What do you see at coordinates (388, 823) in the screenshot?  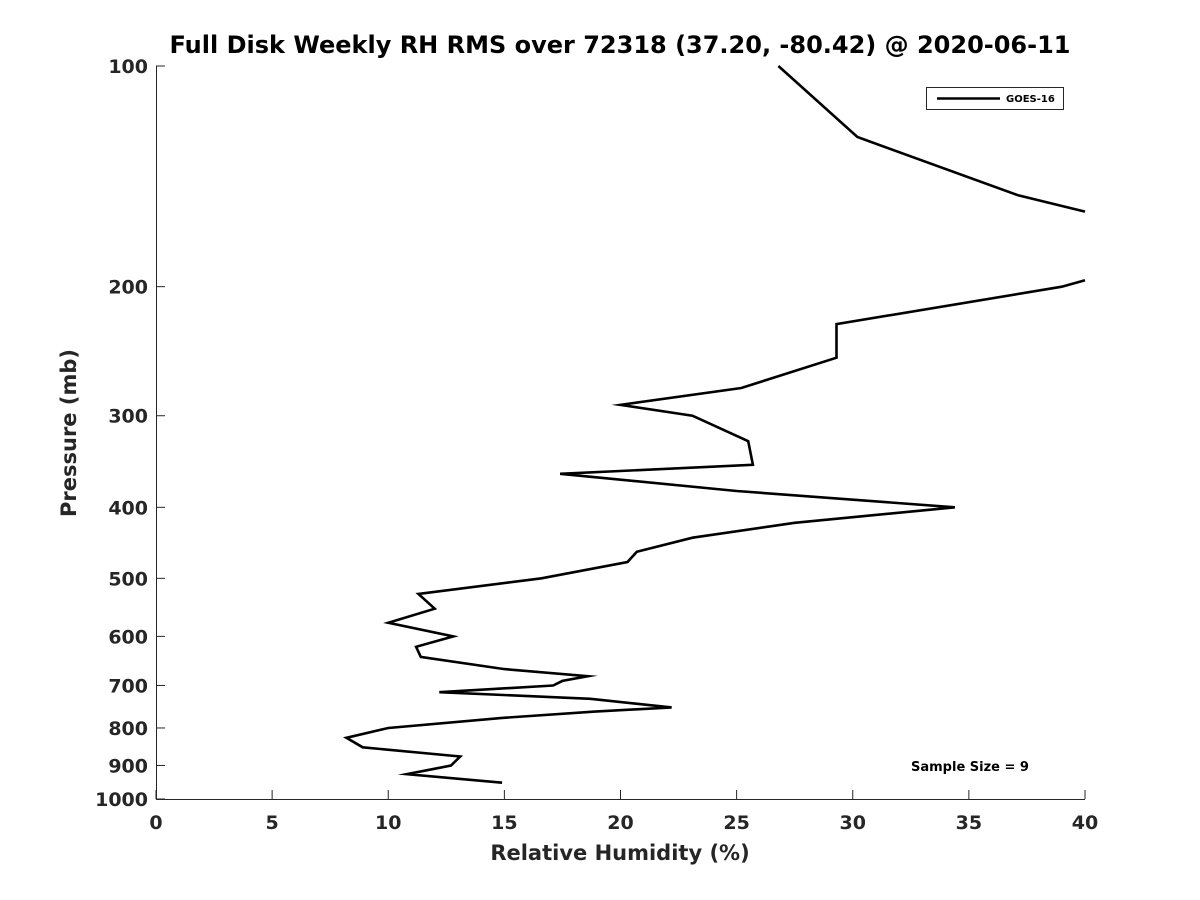 I see `x-tick-label: 10` at bounding box center [388, 823].